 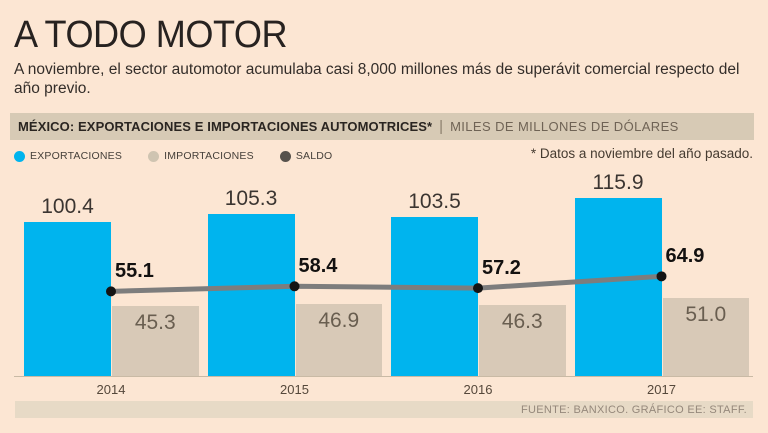 What do you see at coordinates (706, 314) in the screenshot?
I see `import-value-label: 51.0` at bounding box center [706, 314].